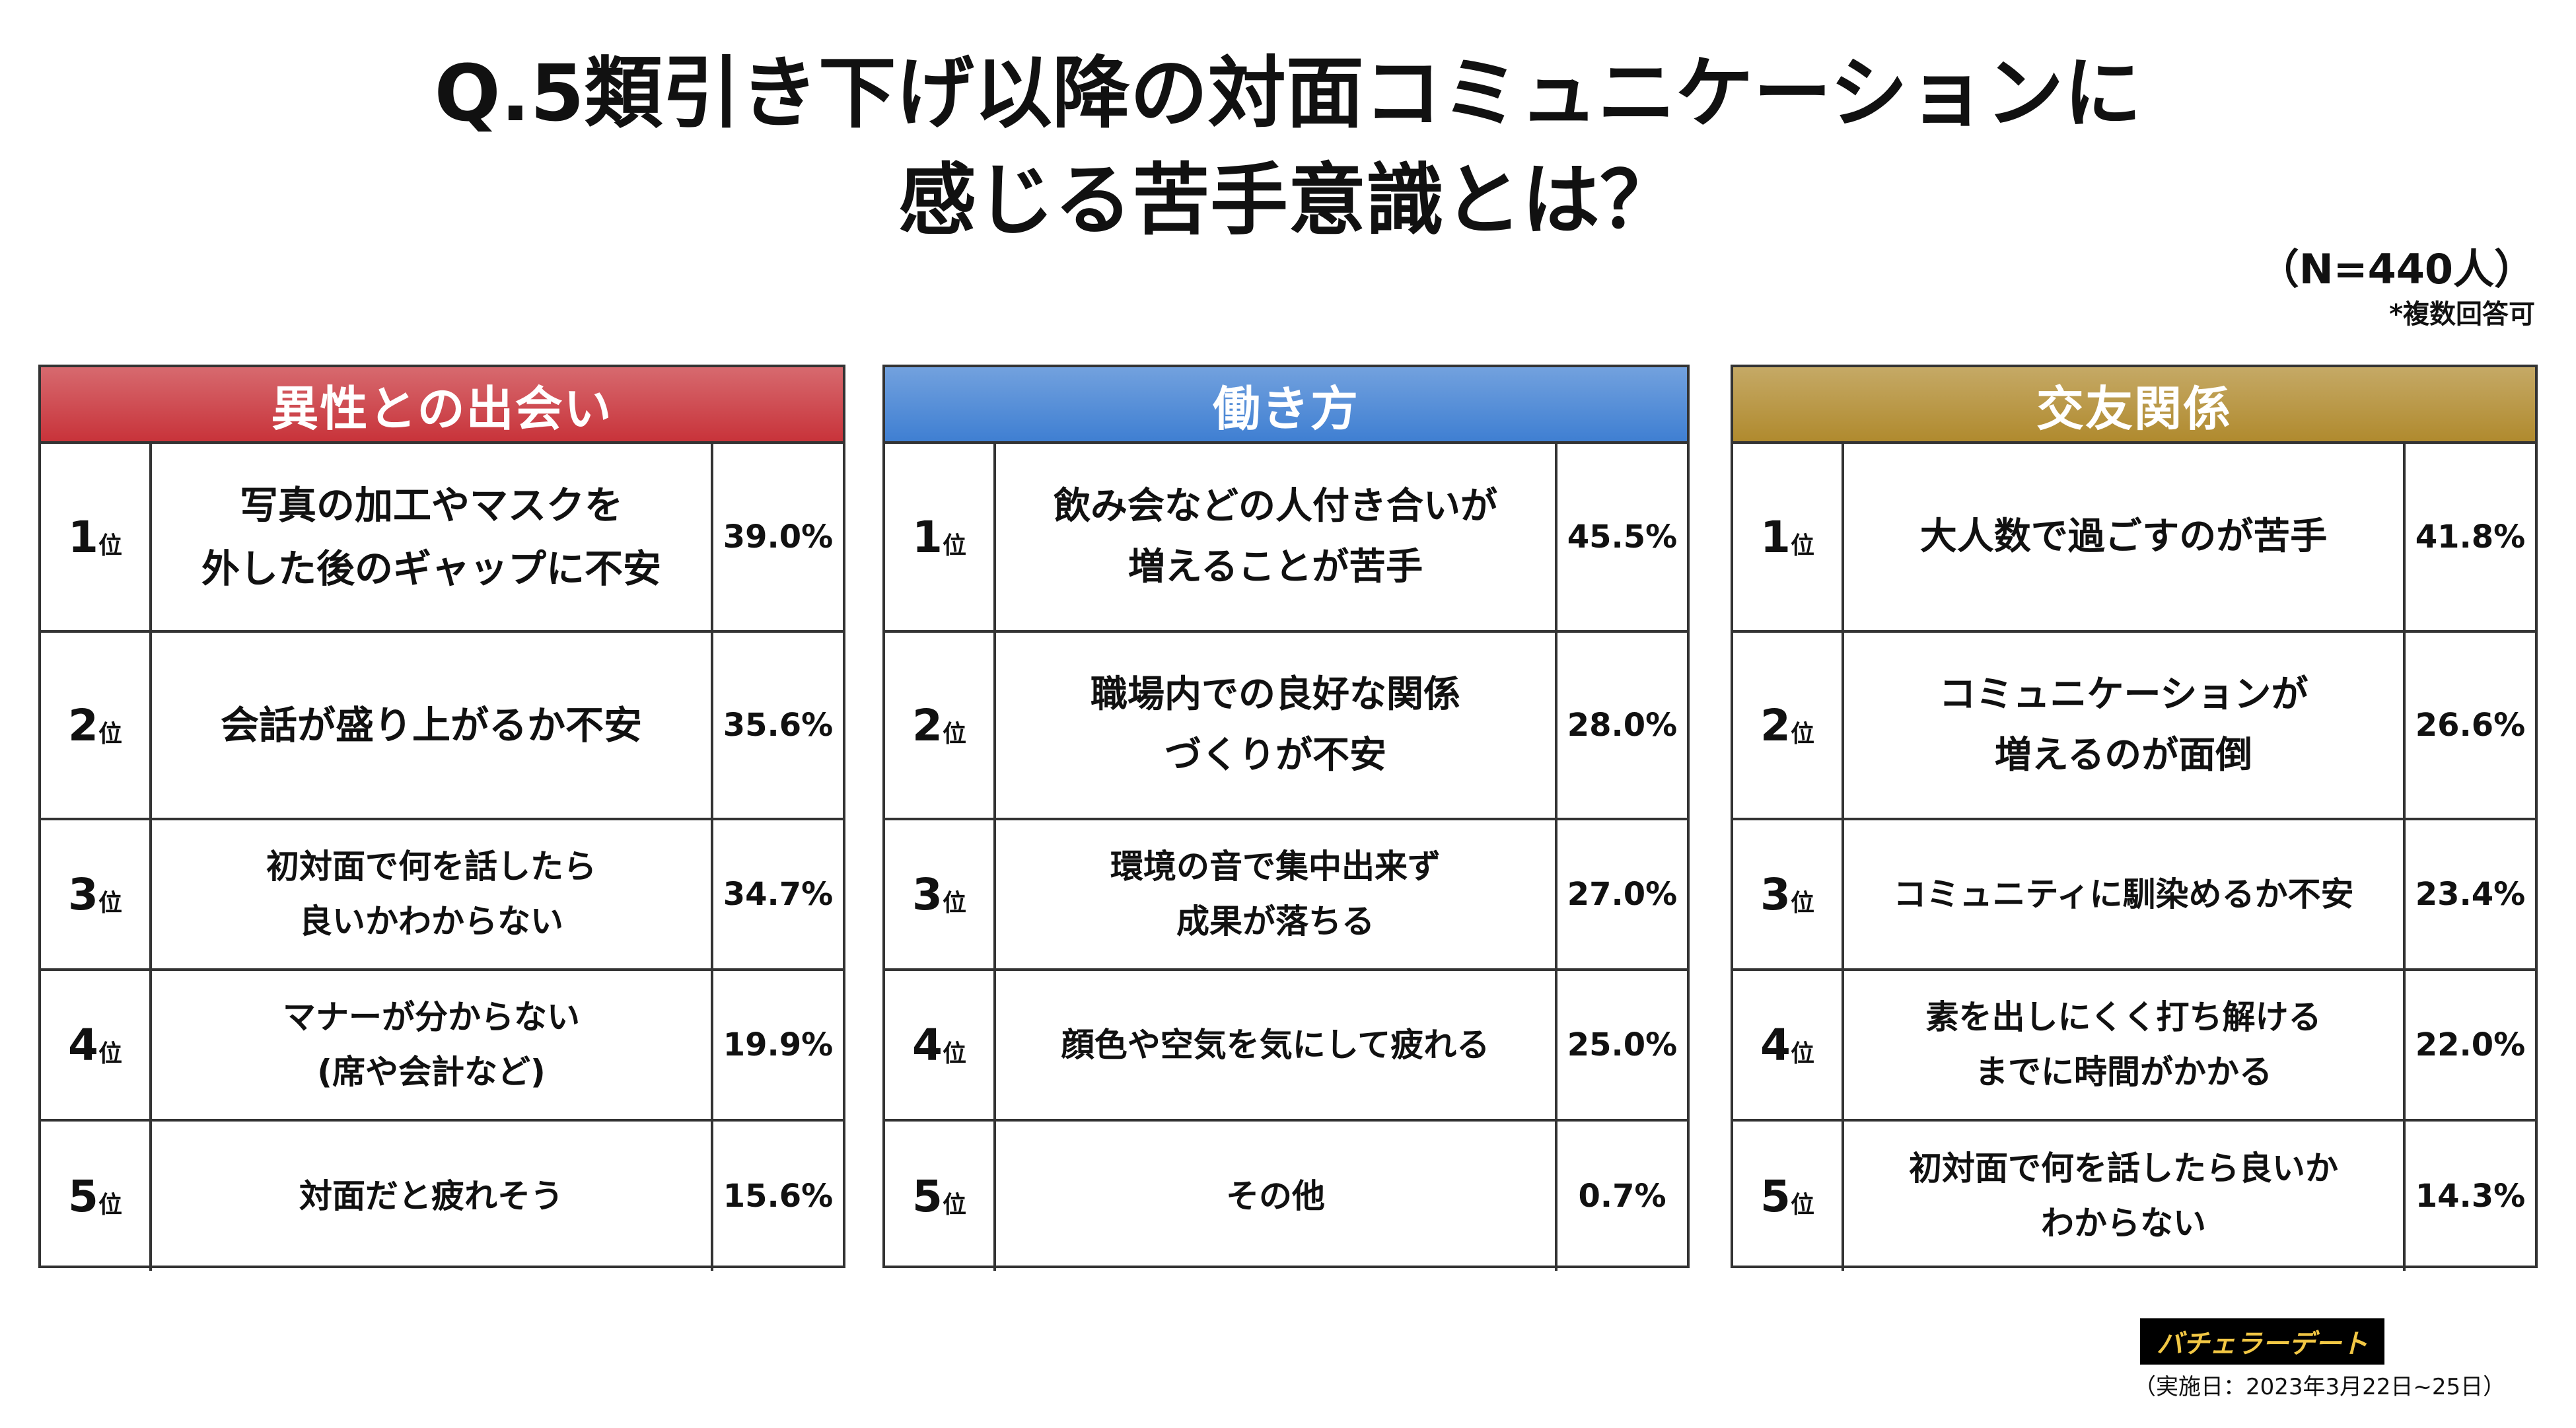 The width and height of the screenshot is (2576, 1428). Describe the element at coordinates (2125, 1045) in the screenshot. I see `row-label: 素を出しにくく打ち解ける までに時間がかかる` at that location.